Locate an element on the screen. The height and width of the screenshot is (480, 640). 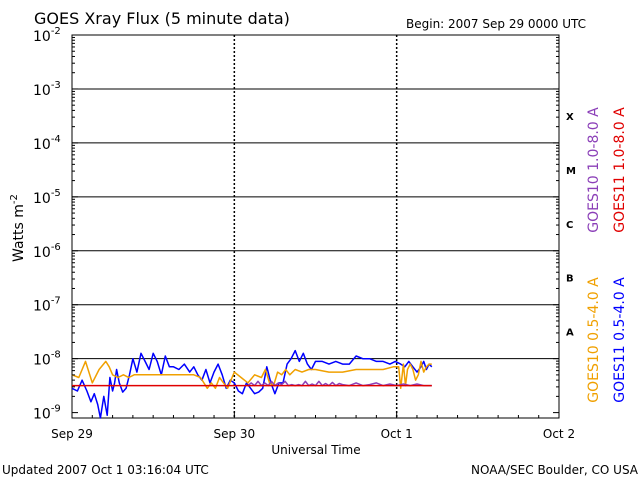
flare-class-label: M is located at coordinates (571, 171).